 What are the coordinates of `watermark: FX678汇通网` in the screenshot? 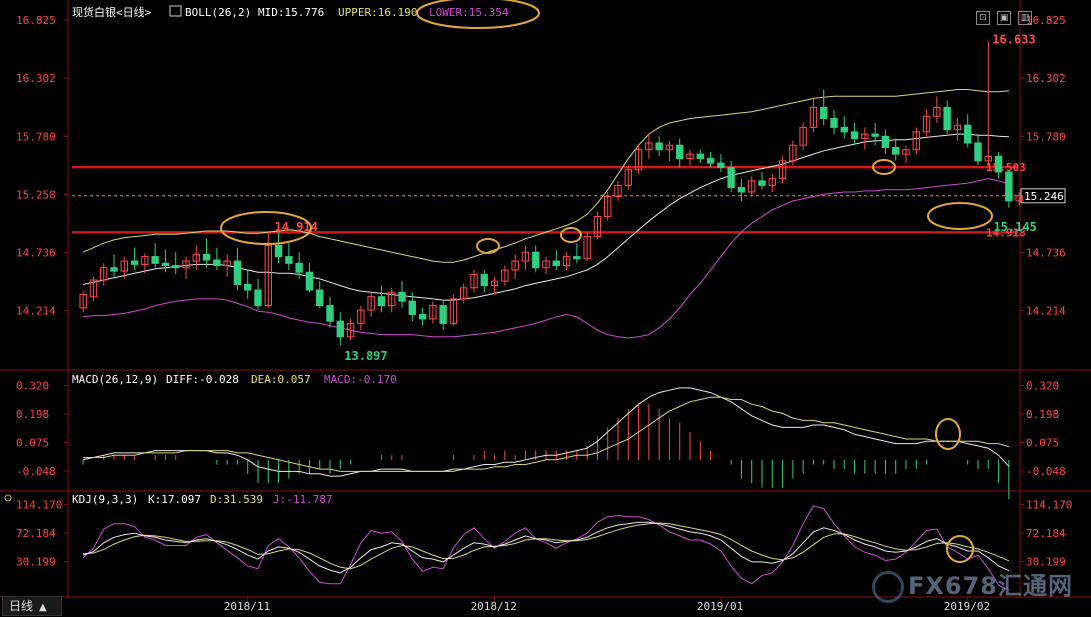 It's located at (972, 584).